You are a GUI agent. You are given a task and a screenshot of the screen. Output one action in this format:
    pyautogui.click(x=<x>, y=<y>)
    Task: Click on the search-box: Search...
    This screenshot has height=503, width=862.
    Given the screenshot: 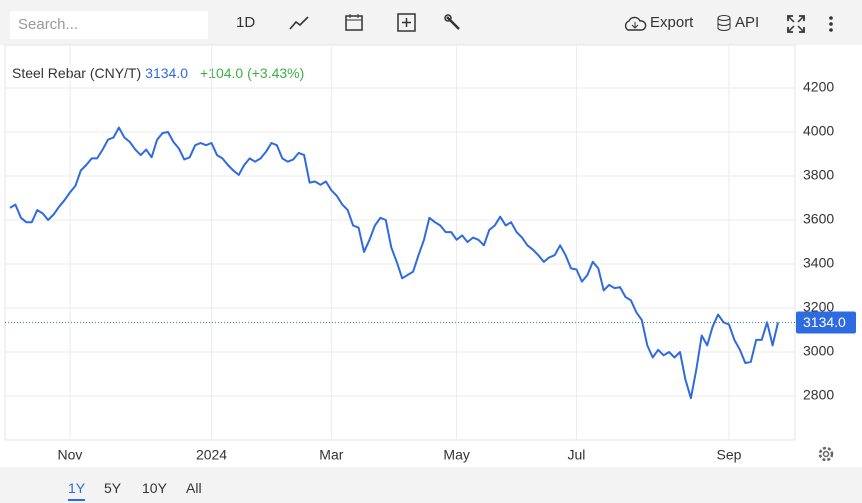 What is the action you would take?
    pyautogui.click(x=109, y=25)
    